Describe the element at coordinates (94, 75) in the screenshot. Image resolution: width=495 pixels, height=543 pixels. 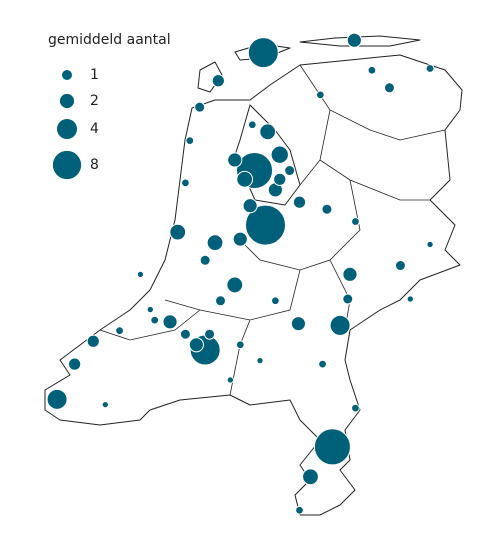
I see `legend-label: 1` at that location.